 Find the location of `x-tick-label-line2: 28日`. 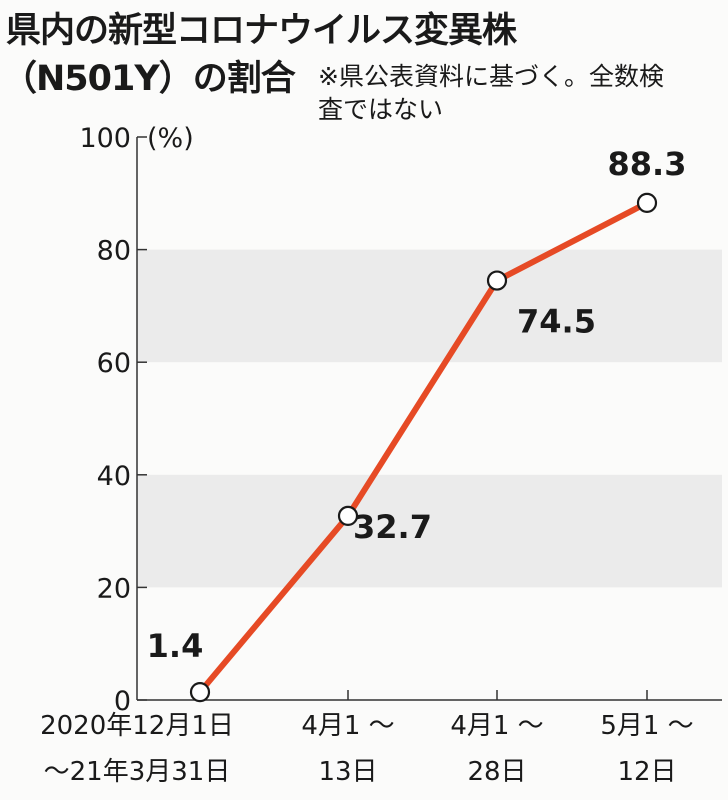

x-tick-label-line2: 28日 is located at coordinates (496, 772).